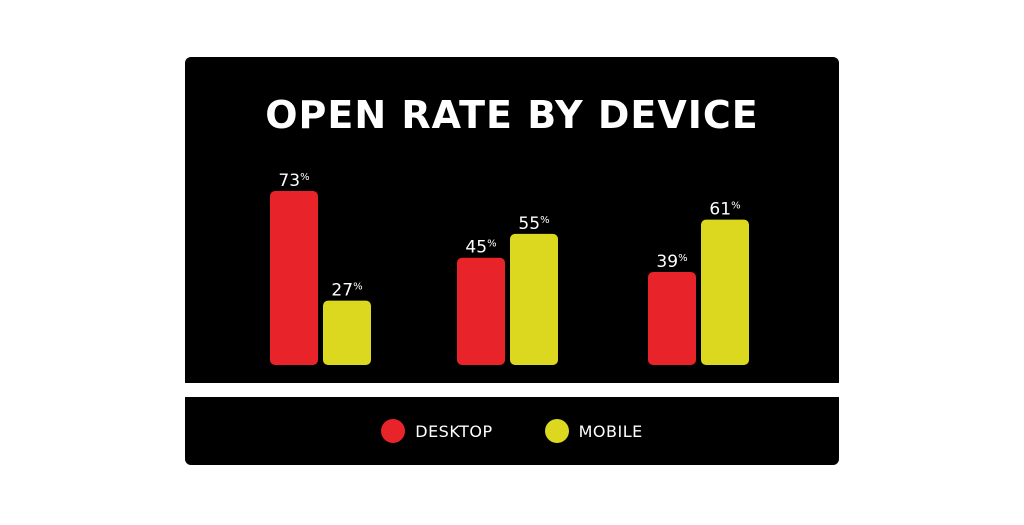 The width and height of the screenshot is (1024, 525). I want to click on data-label-desktop-3: 39%, so click(671, 262).